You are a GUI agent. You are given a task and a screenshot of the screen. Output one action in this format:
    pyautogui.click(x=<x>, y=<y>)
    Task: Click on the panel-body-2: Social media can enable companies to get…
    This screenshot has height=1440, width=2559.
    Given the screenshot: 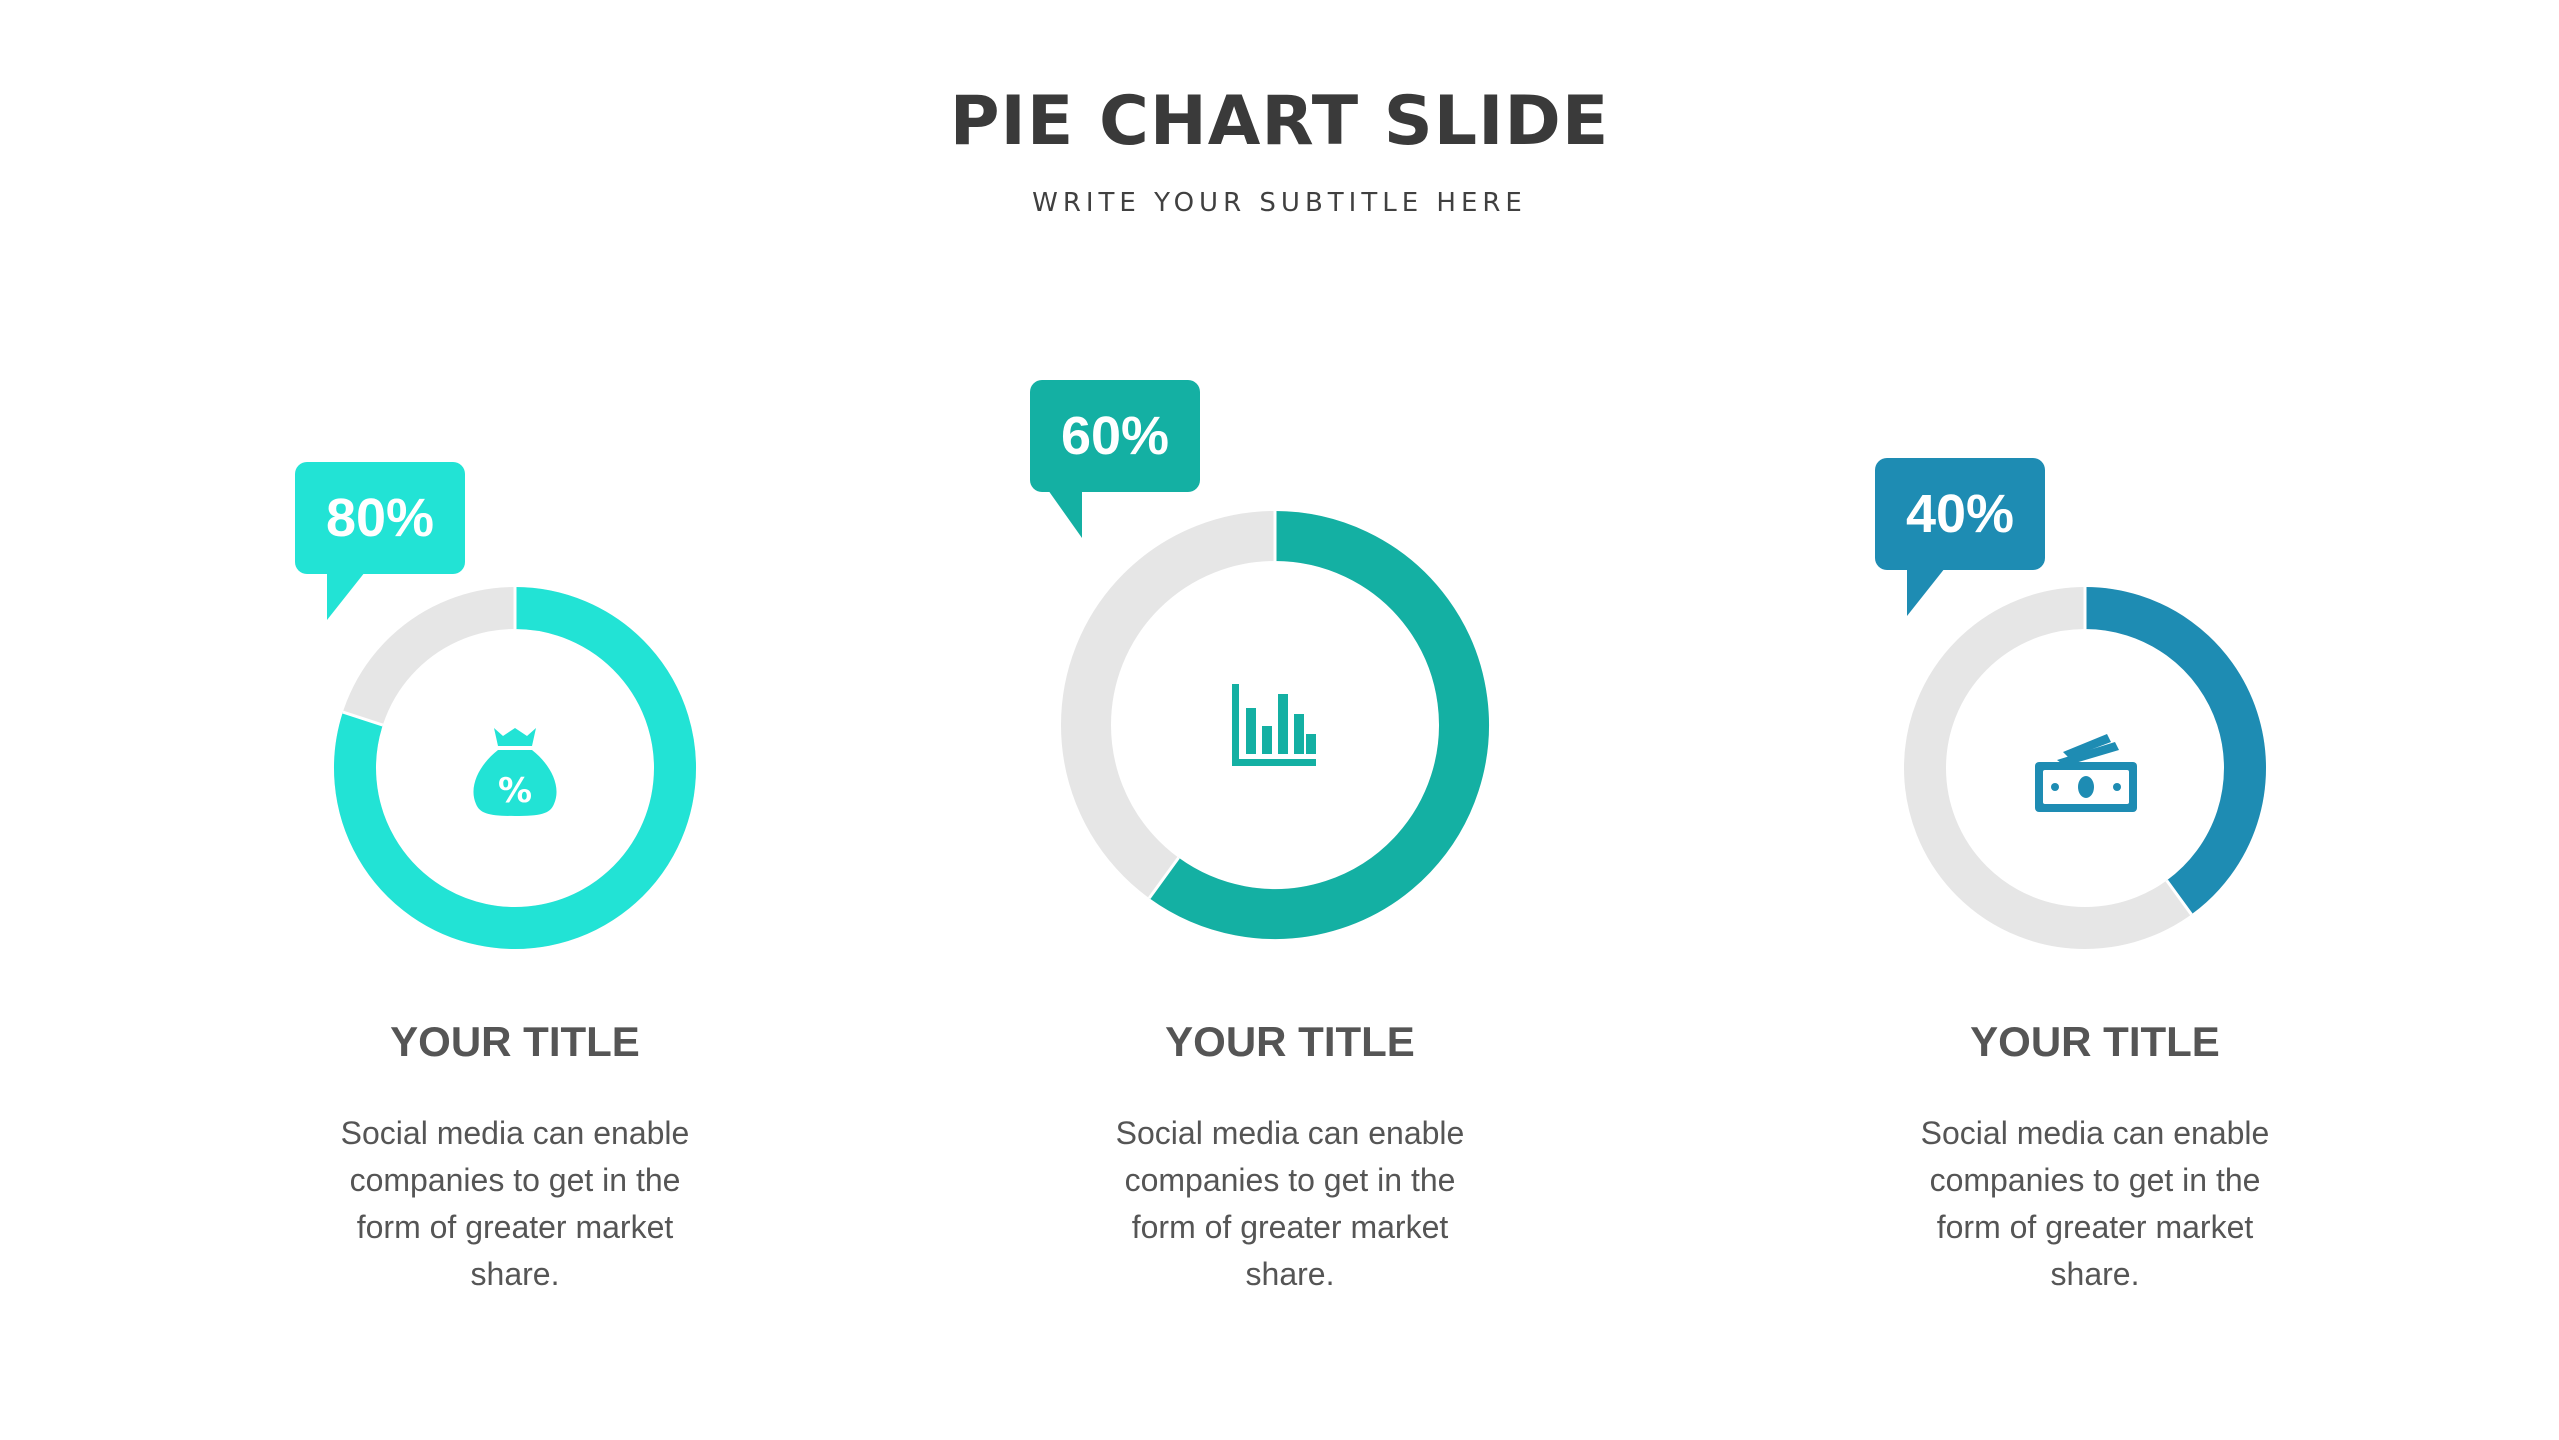 What is the action you would take?
    pyautogui.click(x=1290, y=1204)
    